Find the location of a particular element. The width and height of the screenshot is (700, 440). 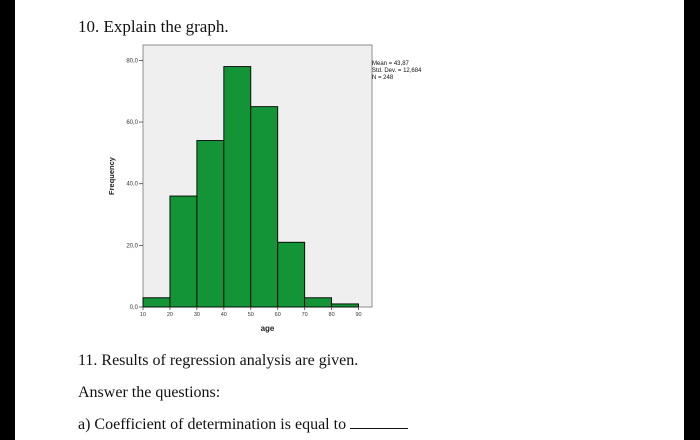

answer-blank is located at coordinates (379, 421).